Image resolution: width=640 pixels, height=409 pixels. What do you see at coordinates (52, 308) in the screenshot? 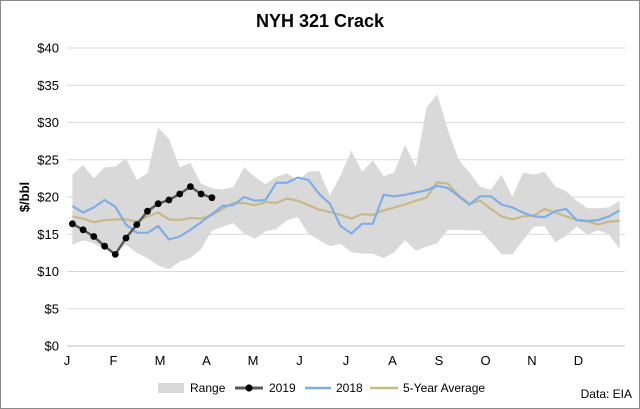
I see `y-tick-label: $5` at bounding box center [52, 308].